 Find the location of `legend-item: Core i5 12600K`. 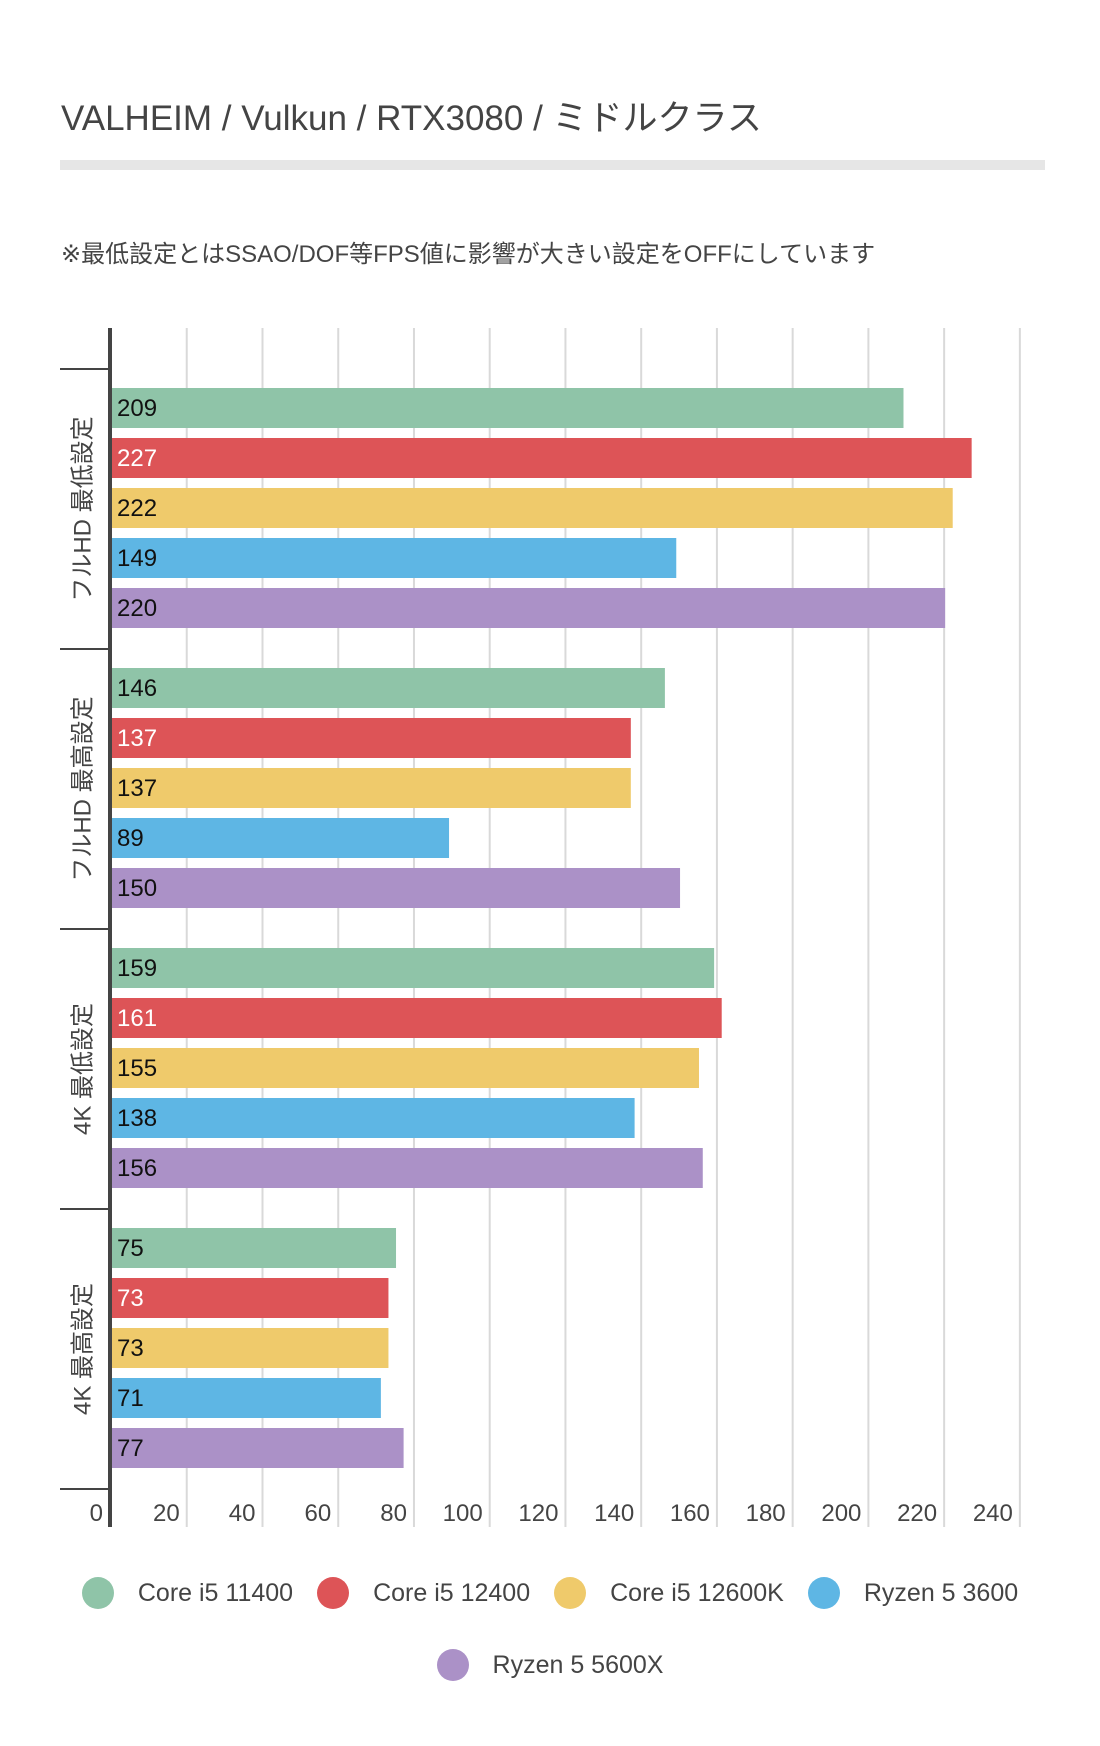

legend-item: Core i5 12600K is located at coordinates (669, 1593).